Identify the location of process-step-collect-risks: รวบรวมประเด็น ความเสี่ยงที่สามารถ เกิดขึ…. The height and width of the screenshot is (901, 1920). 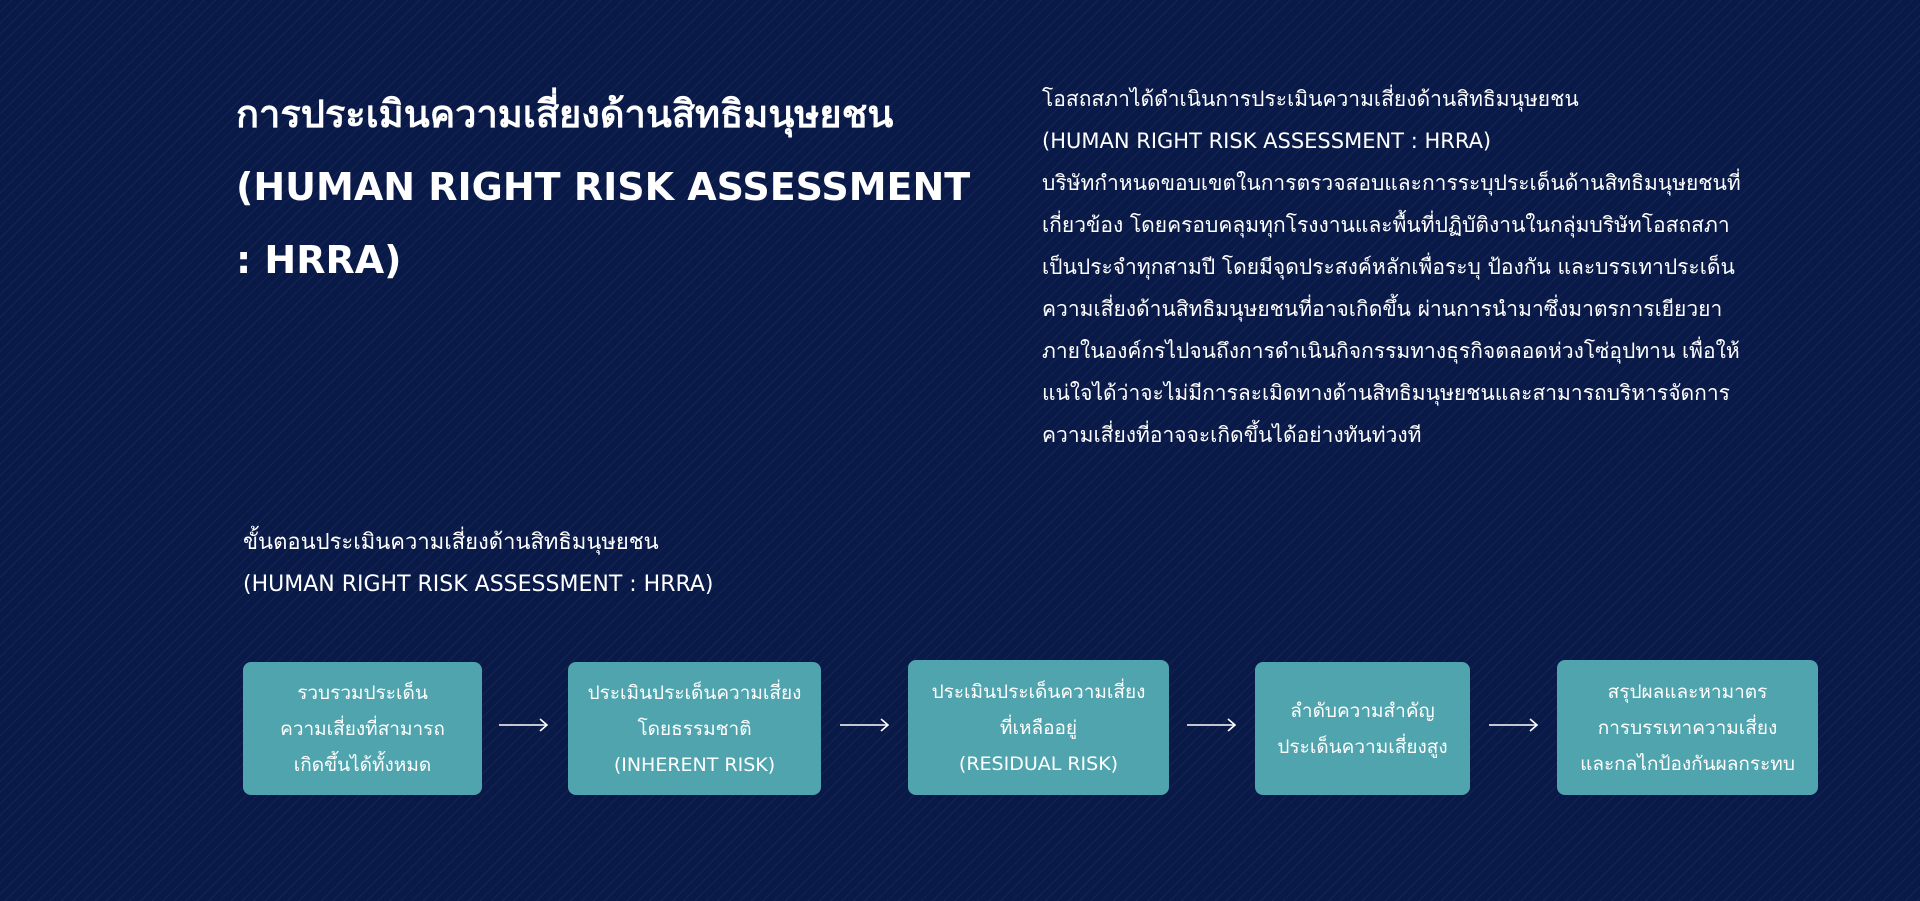
(362, 728).